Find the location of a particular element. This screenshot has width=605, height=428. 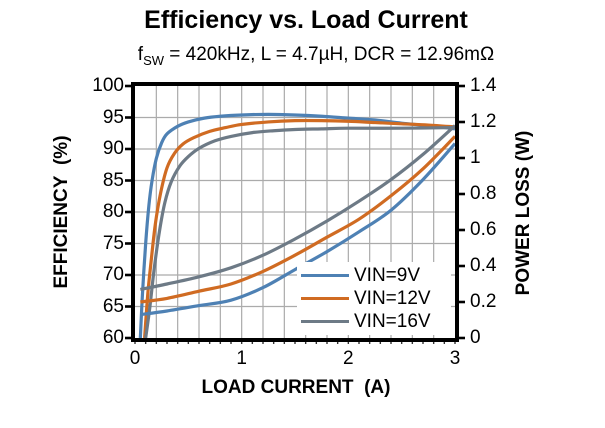

legend-label: VIN=16V is located at coordinates (392, 321).